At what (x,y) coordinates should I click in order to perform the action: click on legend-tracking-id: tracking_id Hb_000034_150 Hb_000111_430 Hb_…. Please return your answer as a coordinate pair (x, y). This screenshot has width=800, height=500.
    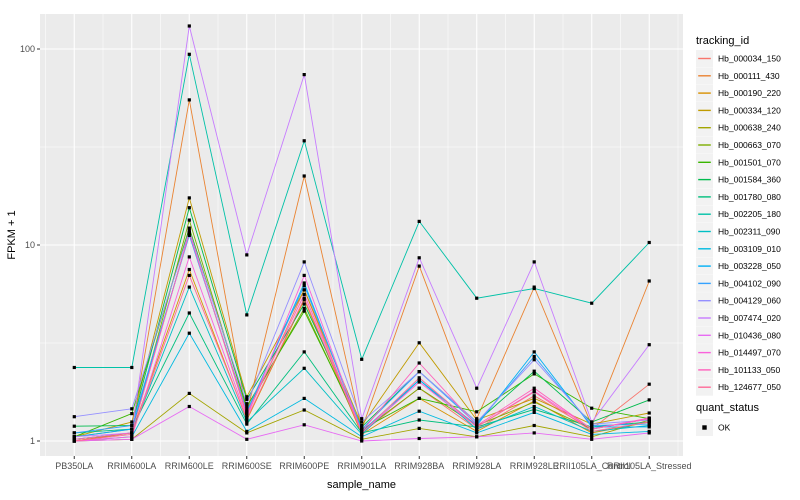
    Looking at the image, I should click on (738, 215).